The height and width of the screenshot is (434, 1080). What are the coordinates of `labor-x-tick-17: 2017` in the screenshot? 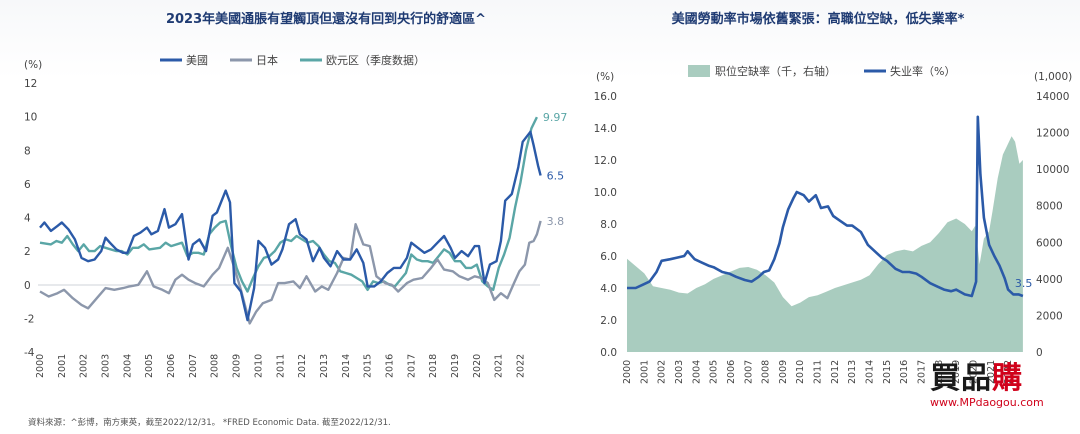 It's located at (922, 372).